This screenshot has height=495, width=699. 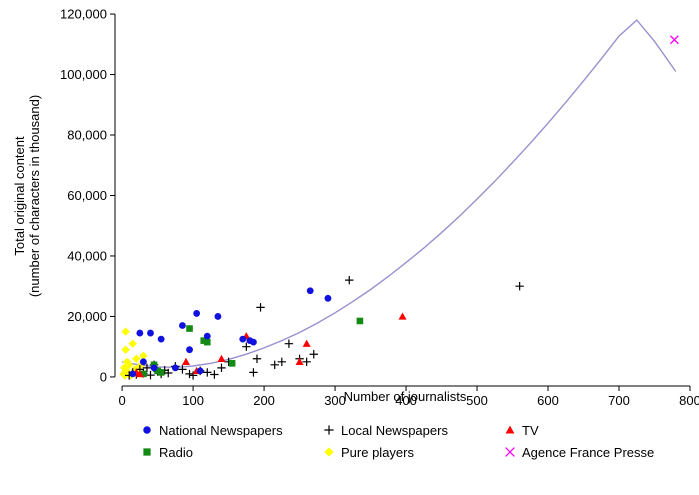 I want to click on legend-label: TV, so click(x=530, y=430).